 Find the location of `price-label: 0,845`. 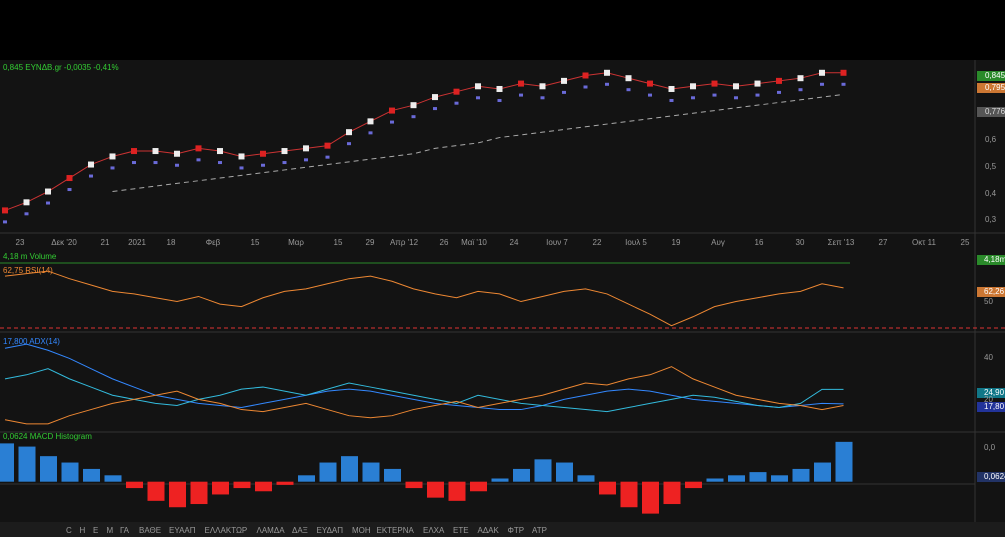

price-label: 0,845 is located at coordinates (995, 75).